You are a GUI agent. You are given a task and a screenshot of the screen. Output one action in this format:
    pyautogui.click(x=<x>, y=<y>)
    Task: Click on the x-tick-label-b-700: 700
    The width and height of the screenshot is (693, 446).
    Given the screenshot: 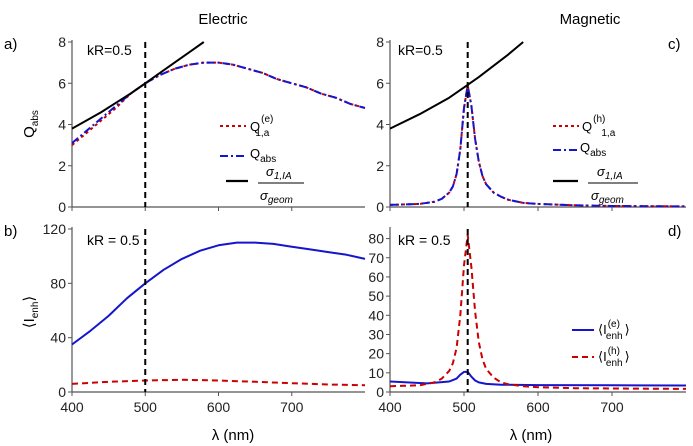 What is the action you would take?
    pyautogui.click(x=292, y=407)
    